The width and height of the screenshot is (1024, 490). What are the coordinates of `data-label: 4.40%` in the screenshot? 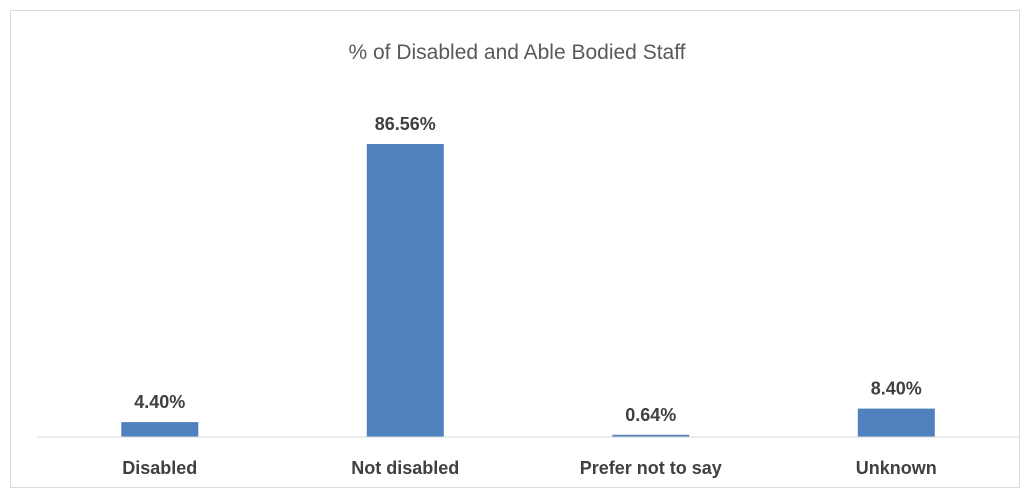 It's located at (159, 402).